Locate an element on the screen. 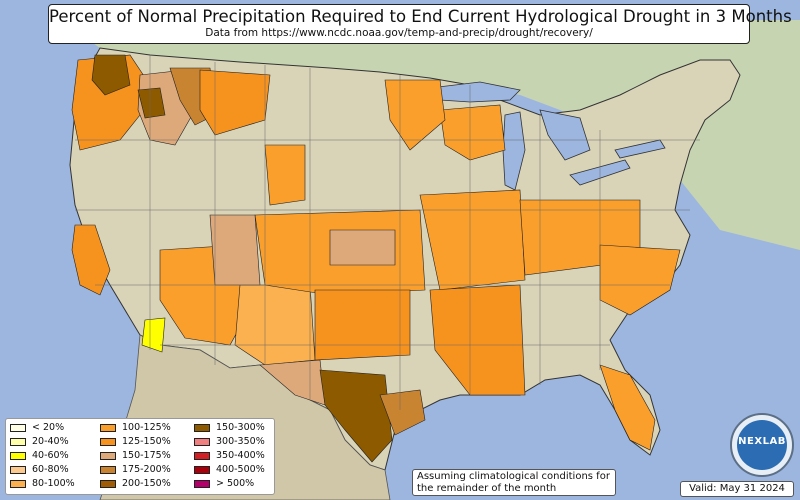 The image size is (800, 500). legend-label: 350-400% is located at coordinates (240, 455).